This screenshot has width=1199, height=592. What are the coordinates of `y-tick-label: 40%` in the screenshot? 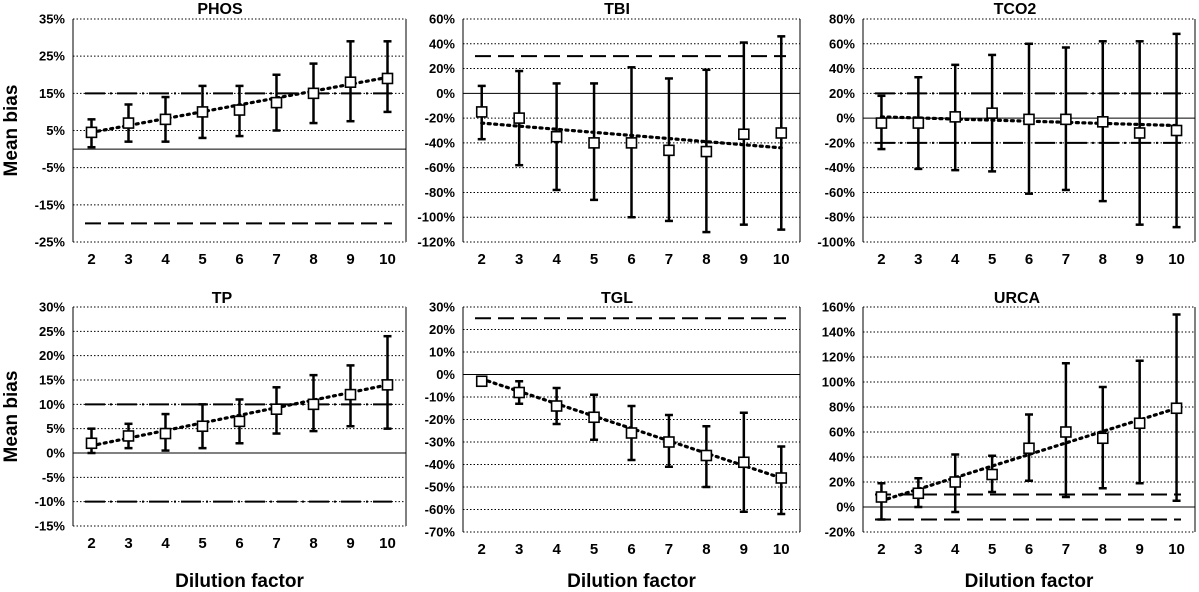 It's located at (842, 457).